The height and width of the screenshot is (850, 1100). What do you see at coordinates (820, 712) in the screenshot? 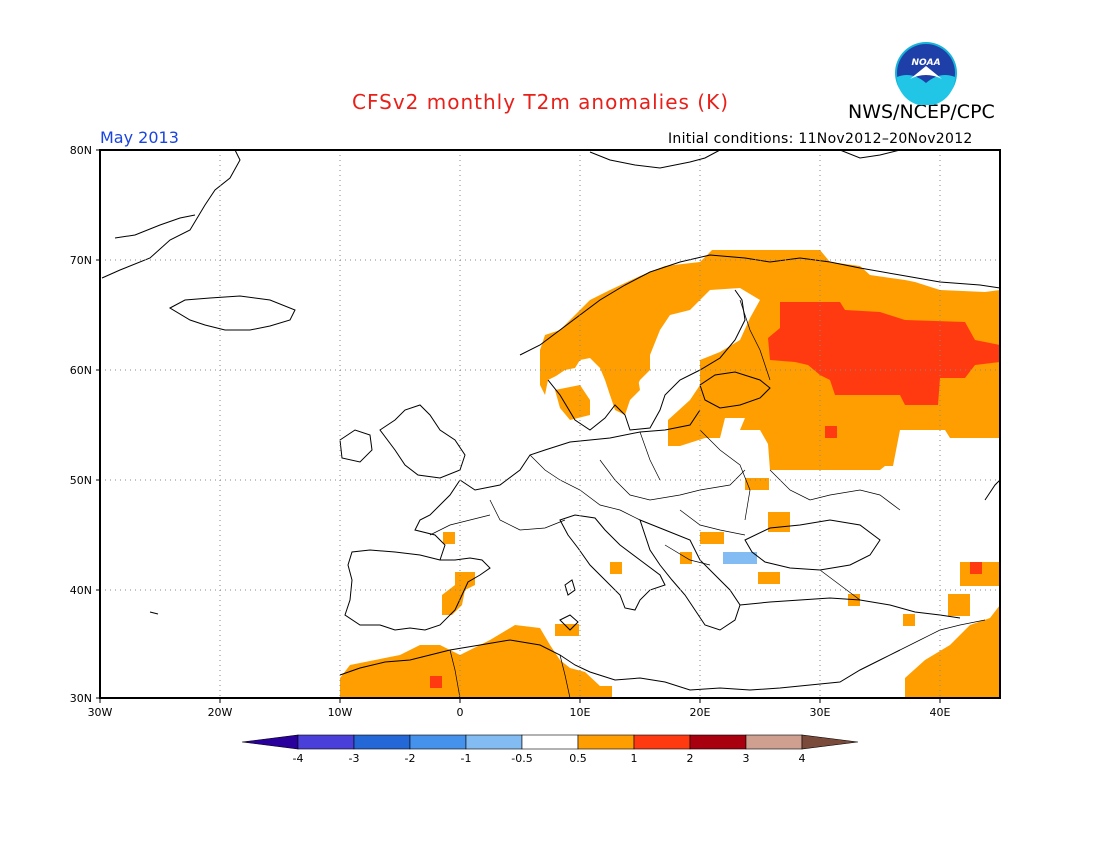
I see `lon-label-30e: 30E` at bounding box center [820, 712].